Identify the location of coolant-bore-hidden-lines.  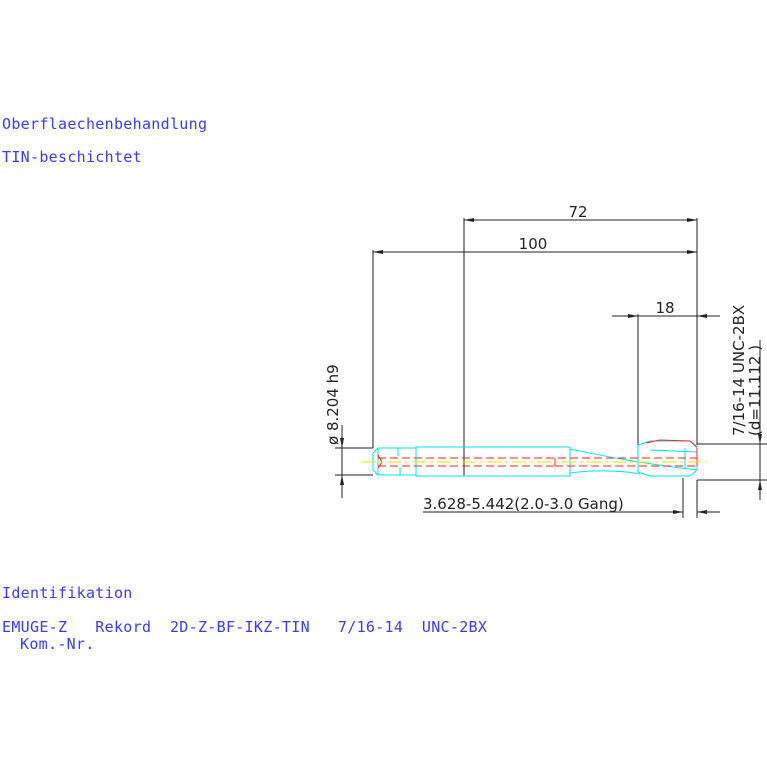
(537, 454).